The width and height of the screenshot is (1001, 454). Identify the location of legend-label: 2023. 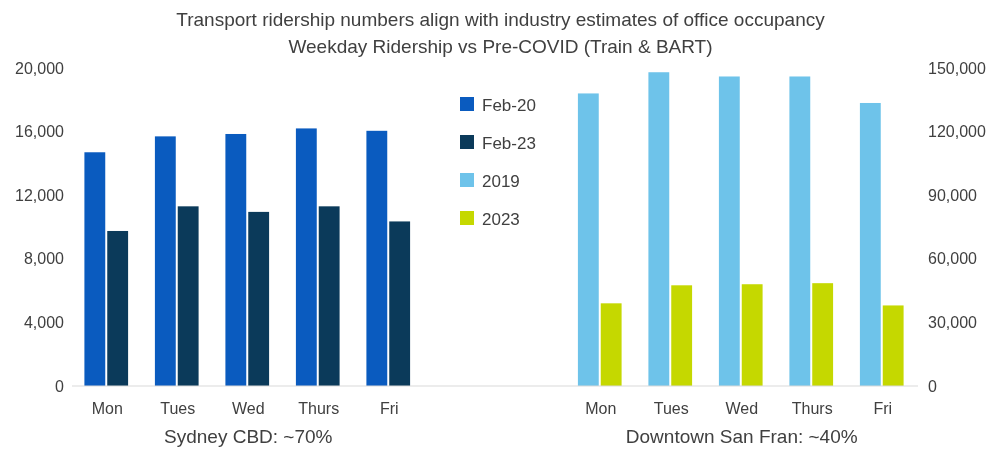
(501, 219).